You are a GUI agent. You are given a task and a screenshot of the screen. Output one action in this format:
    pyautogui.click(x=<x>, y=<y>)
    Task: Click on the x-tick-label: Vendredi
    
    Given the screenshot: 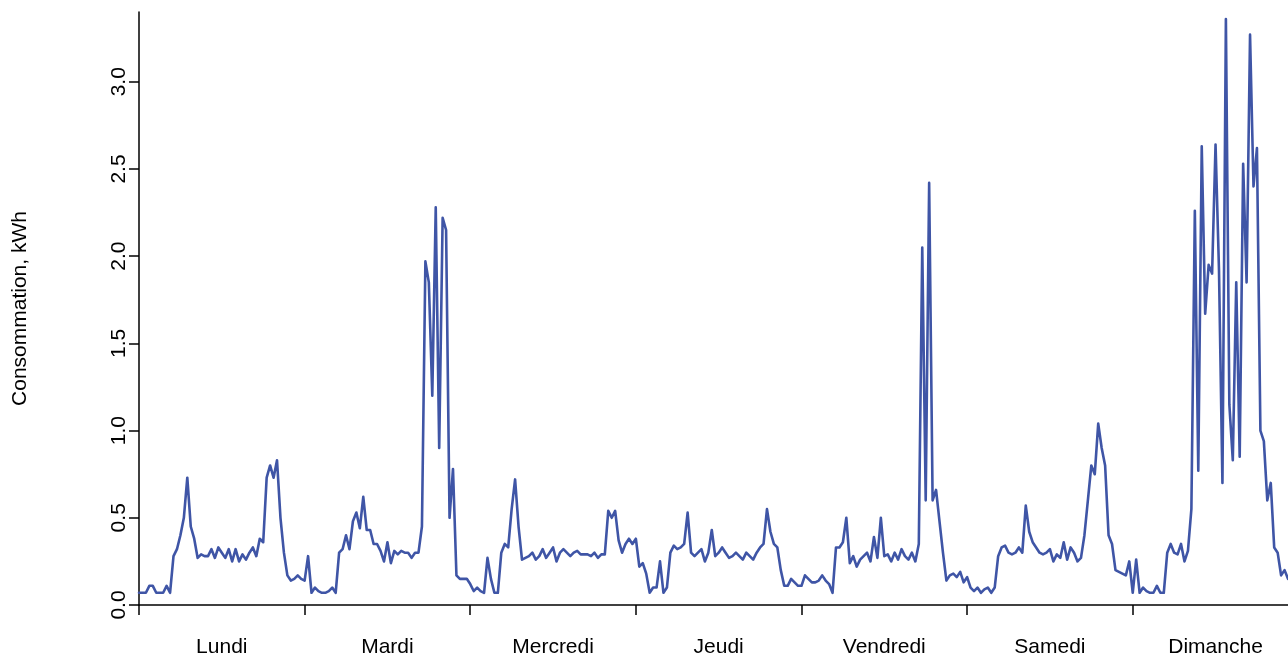 What is the action you would take?
    pyautogui.click(x=884, y=645)
    